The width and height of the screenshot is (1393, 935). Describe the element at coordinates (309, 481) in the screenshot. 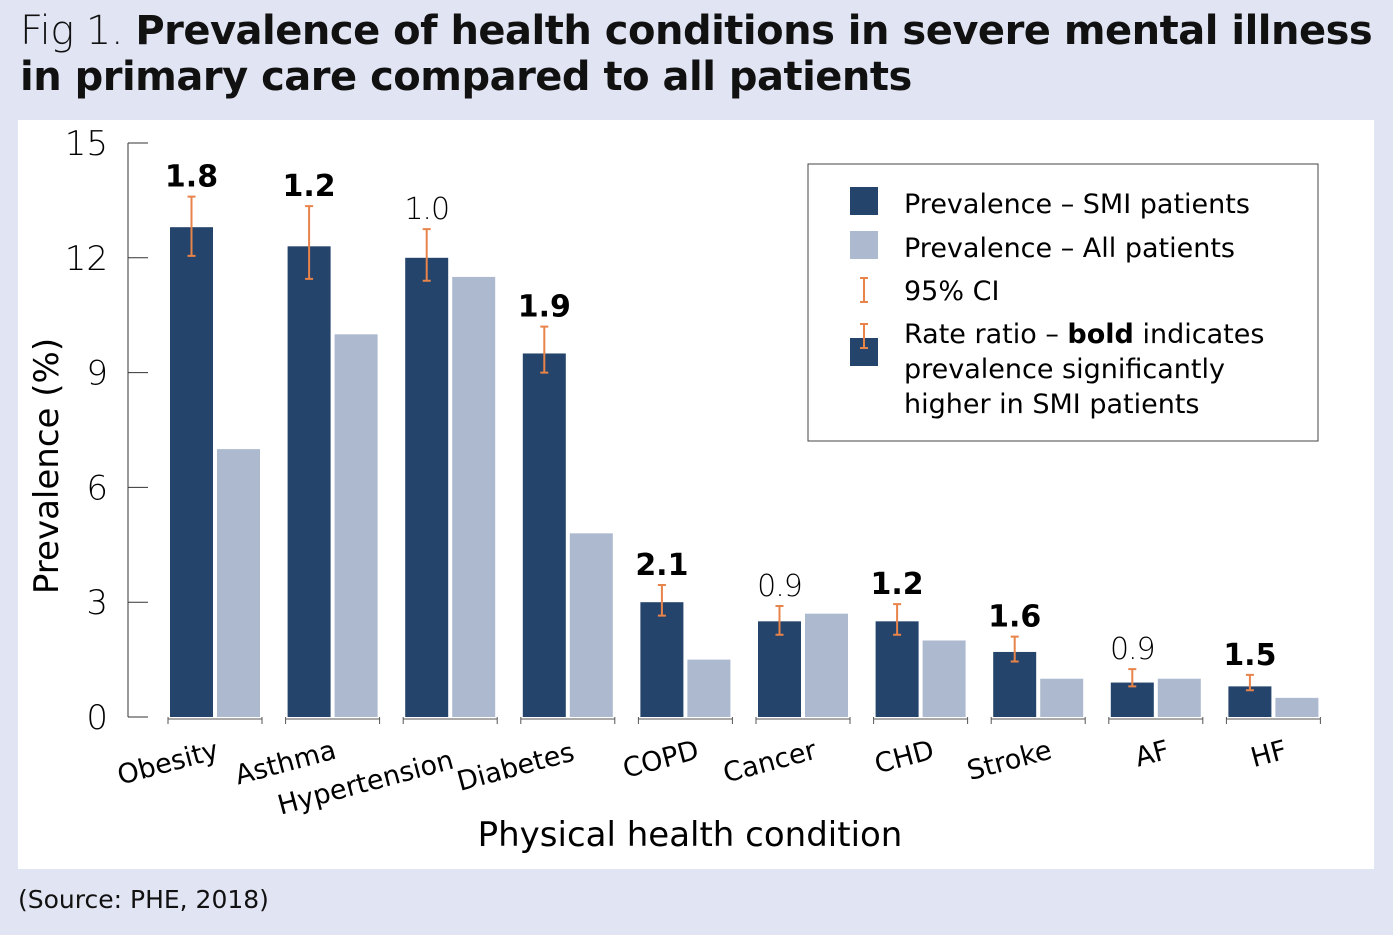

I see `bar-smi-asthma` at that location.